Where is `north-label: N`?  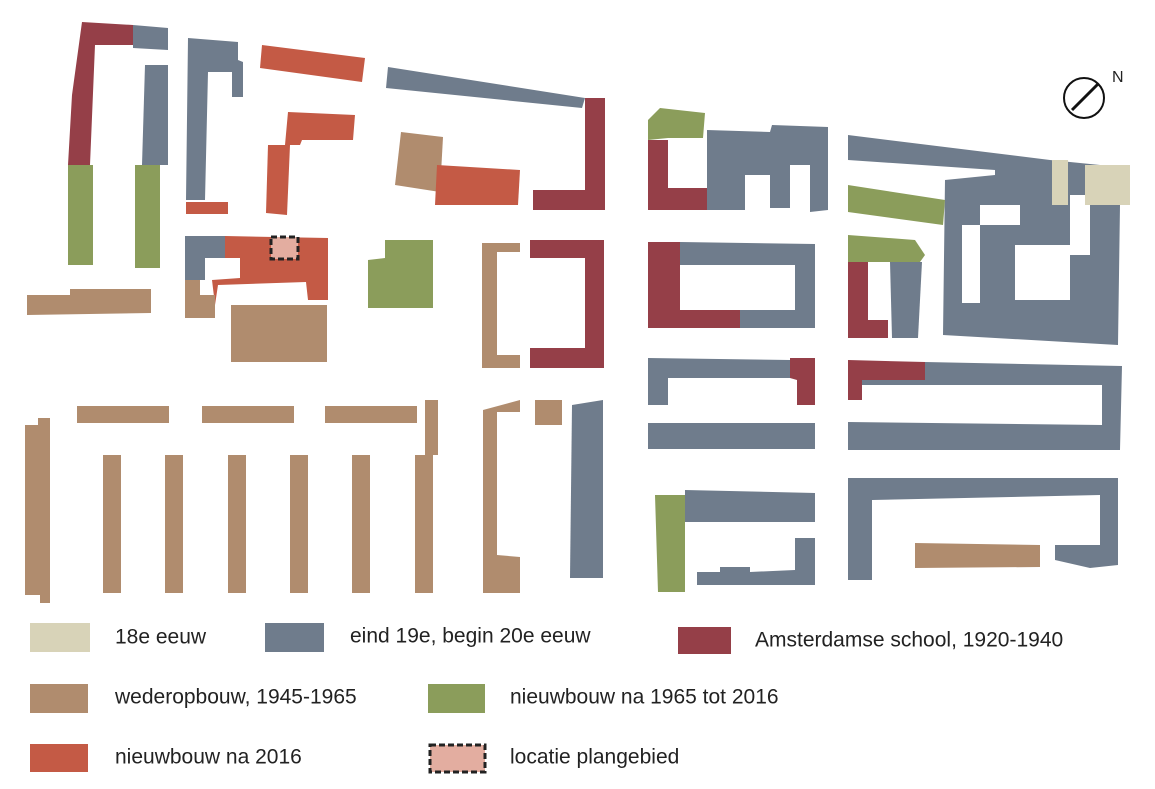
north-label: N is located at coordinates (1118, 77).